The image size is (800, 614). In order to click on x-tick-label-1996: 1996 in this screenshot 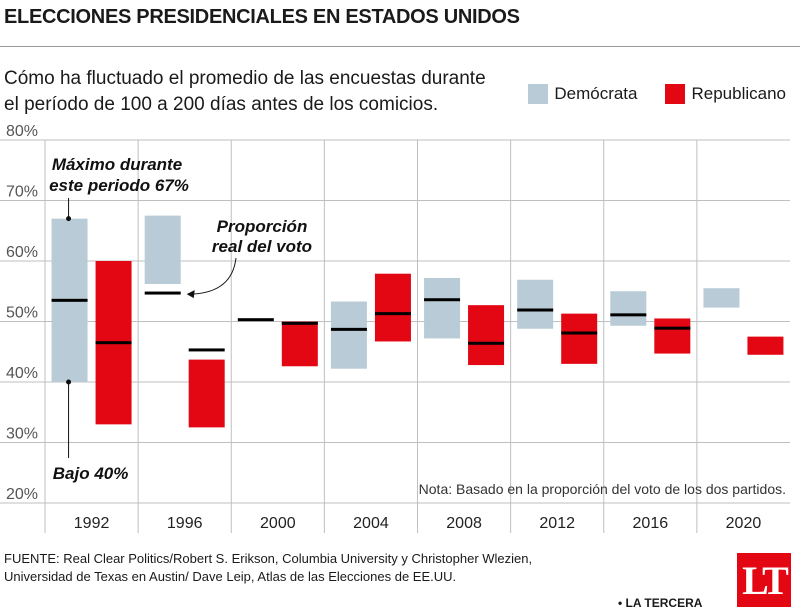, I will do `click(185, 523)`.